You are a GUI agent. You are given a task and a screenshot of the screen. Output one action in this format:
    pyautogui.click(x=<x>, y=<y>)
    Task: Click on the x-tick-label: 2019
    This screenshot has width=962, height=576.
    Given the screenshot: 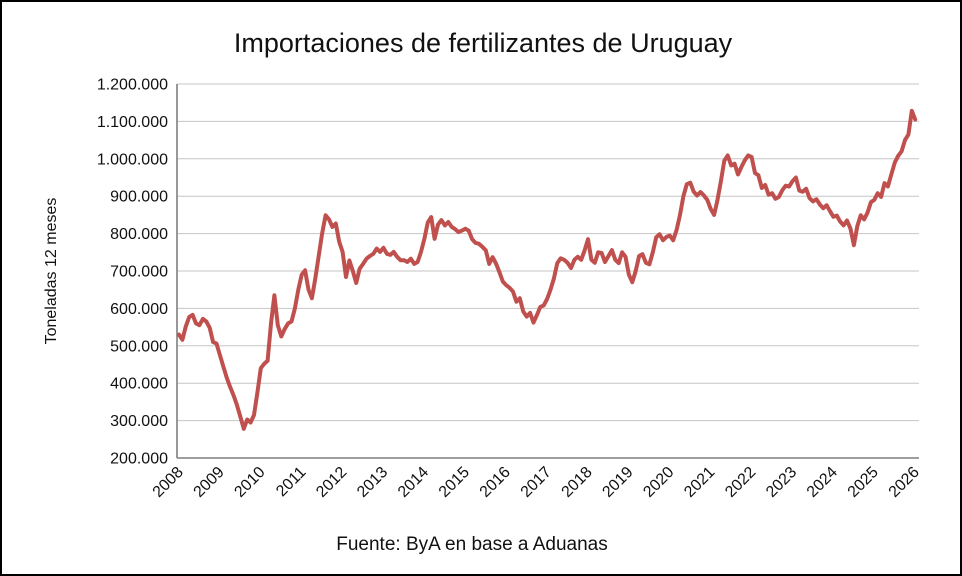 What is the action you would take?
    pyautogui.click(x=617, y=482)
    